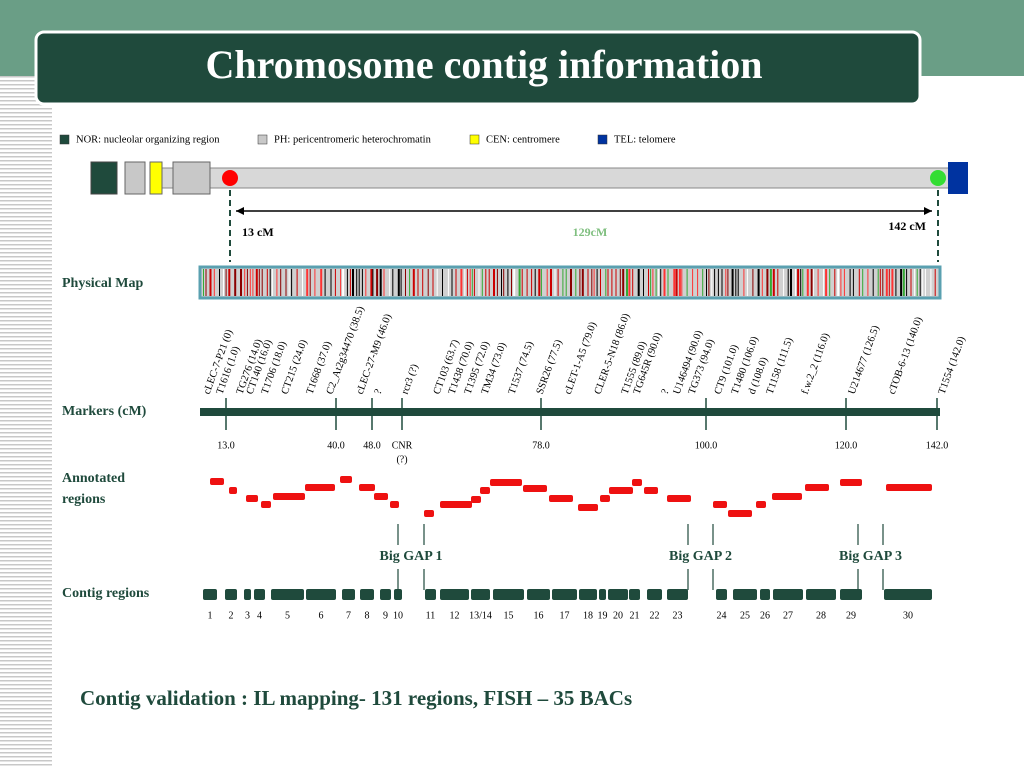 The height and width of the screenshot is (768, 1024). I want to click on contig-label: 27, so click(788, 615).